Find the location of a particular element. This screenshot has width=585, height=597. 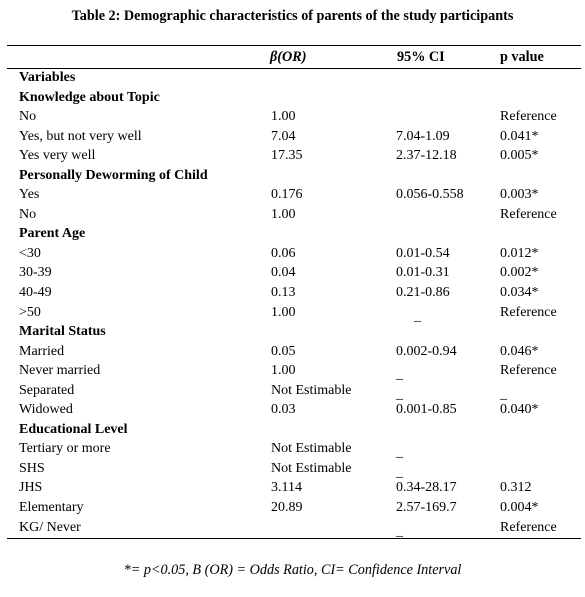

variable-cell: SHS is located at coordinates (32, 468).